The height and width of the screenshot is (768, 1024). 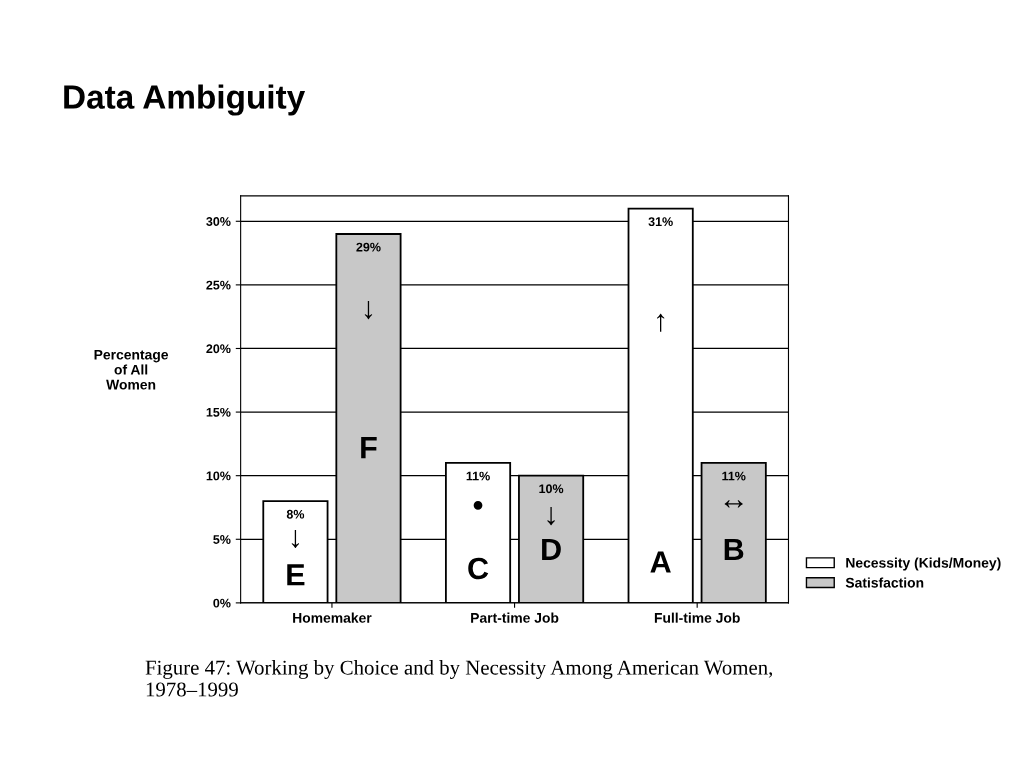 What do you see at coordinates (697, 617) in the screenshot?
I see `x-tick-label: Full-time Job` at bounding box center [697, 617].